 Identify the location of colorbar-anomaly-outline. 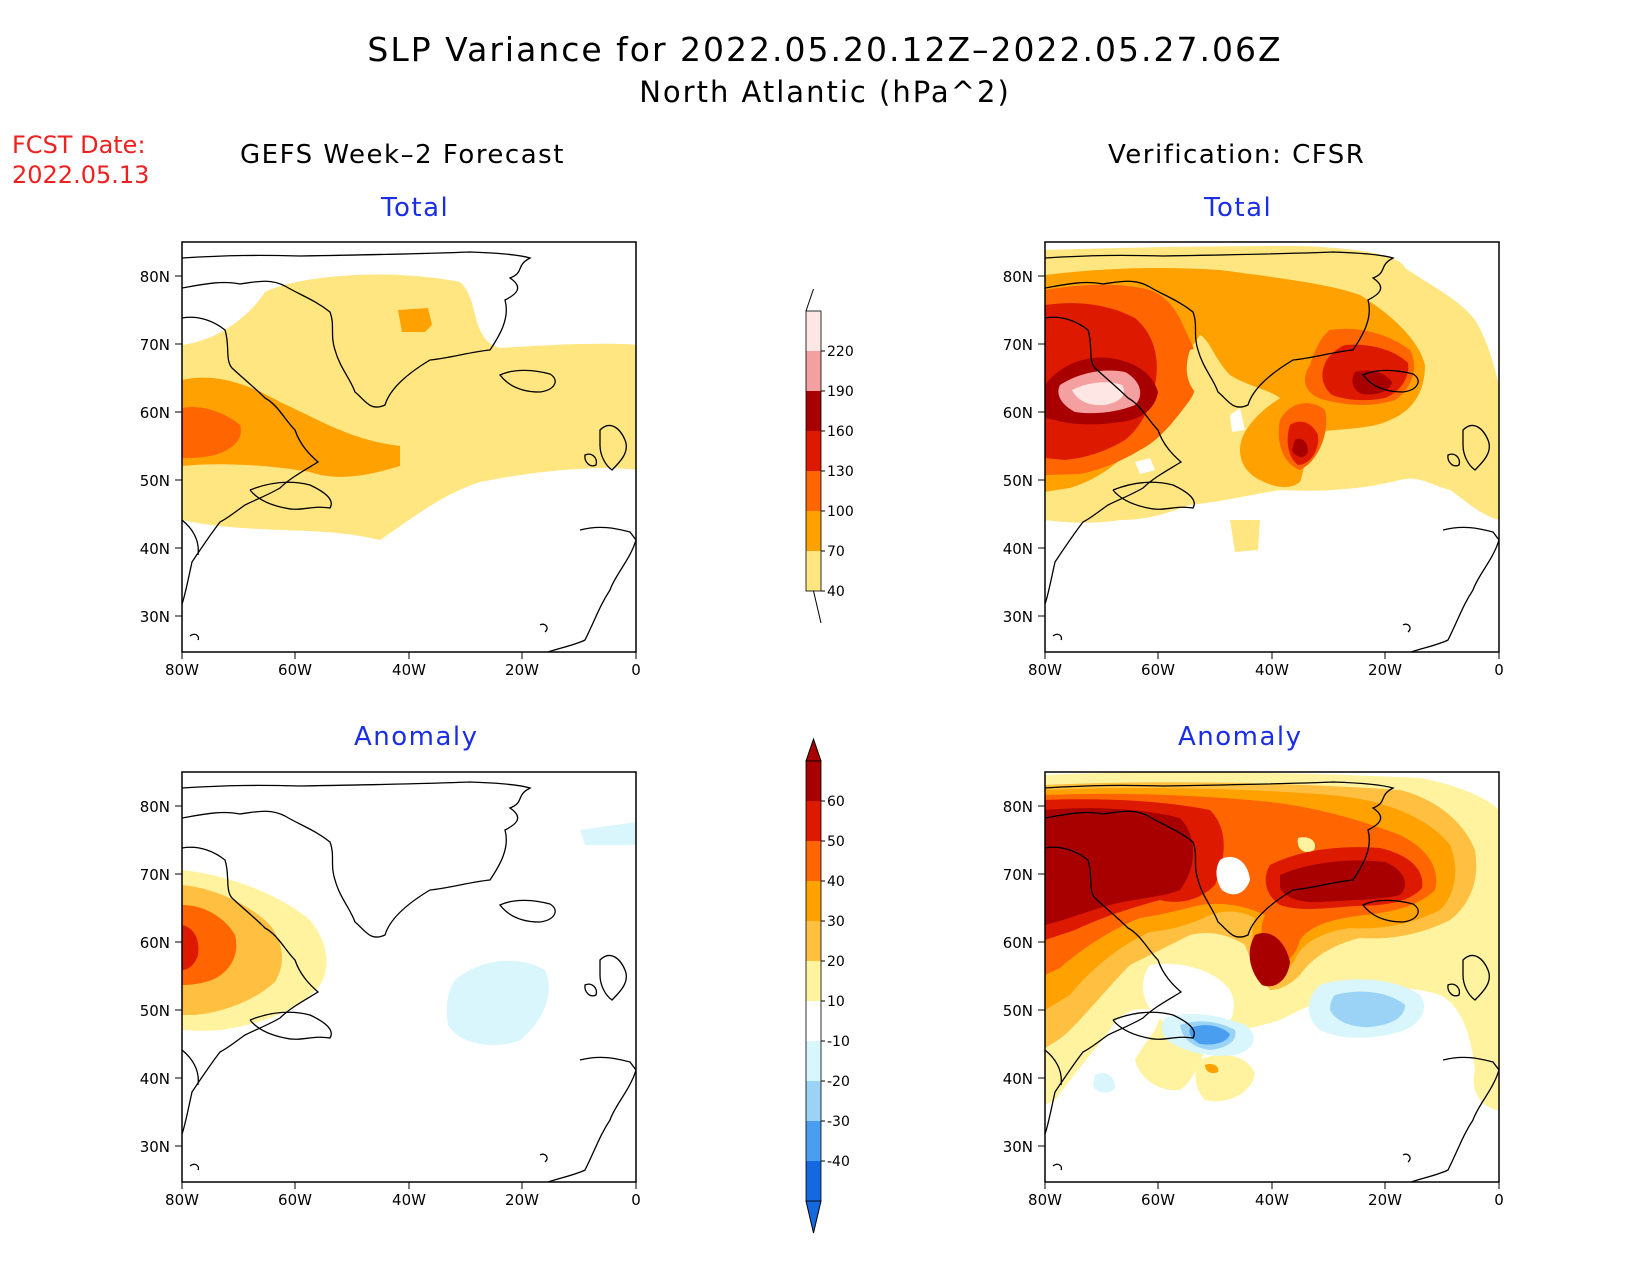
(813, 981).